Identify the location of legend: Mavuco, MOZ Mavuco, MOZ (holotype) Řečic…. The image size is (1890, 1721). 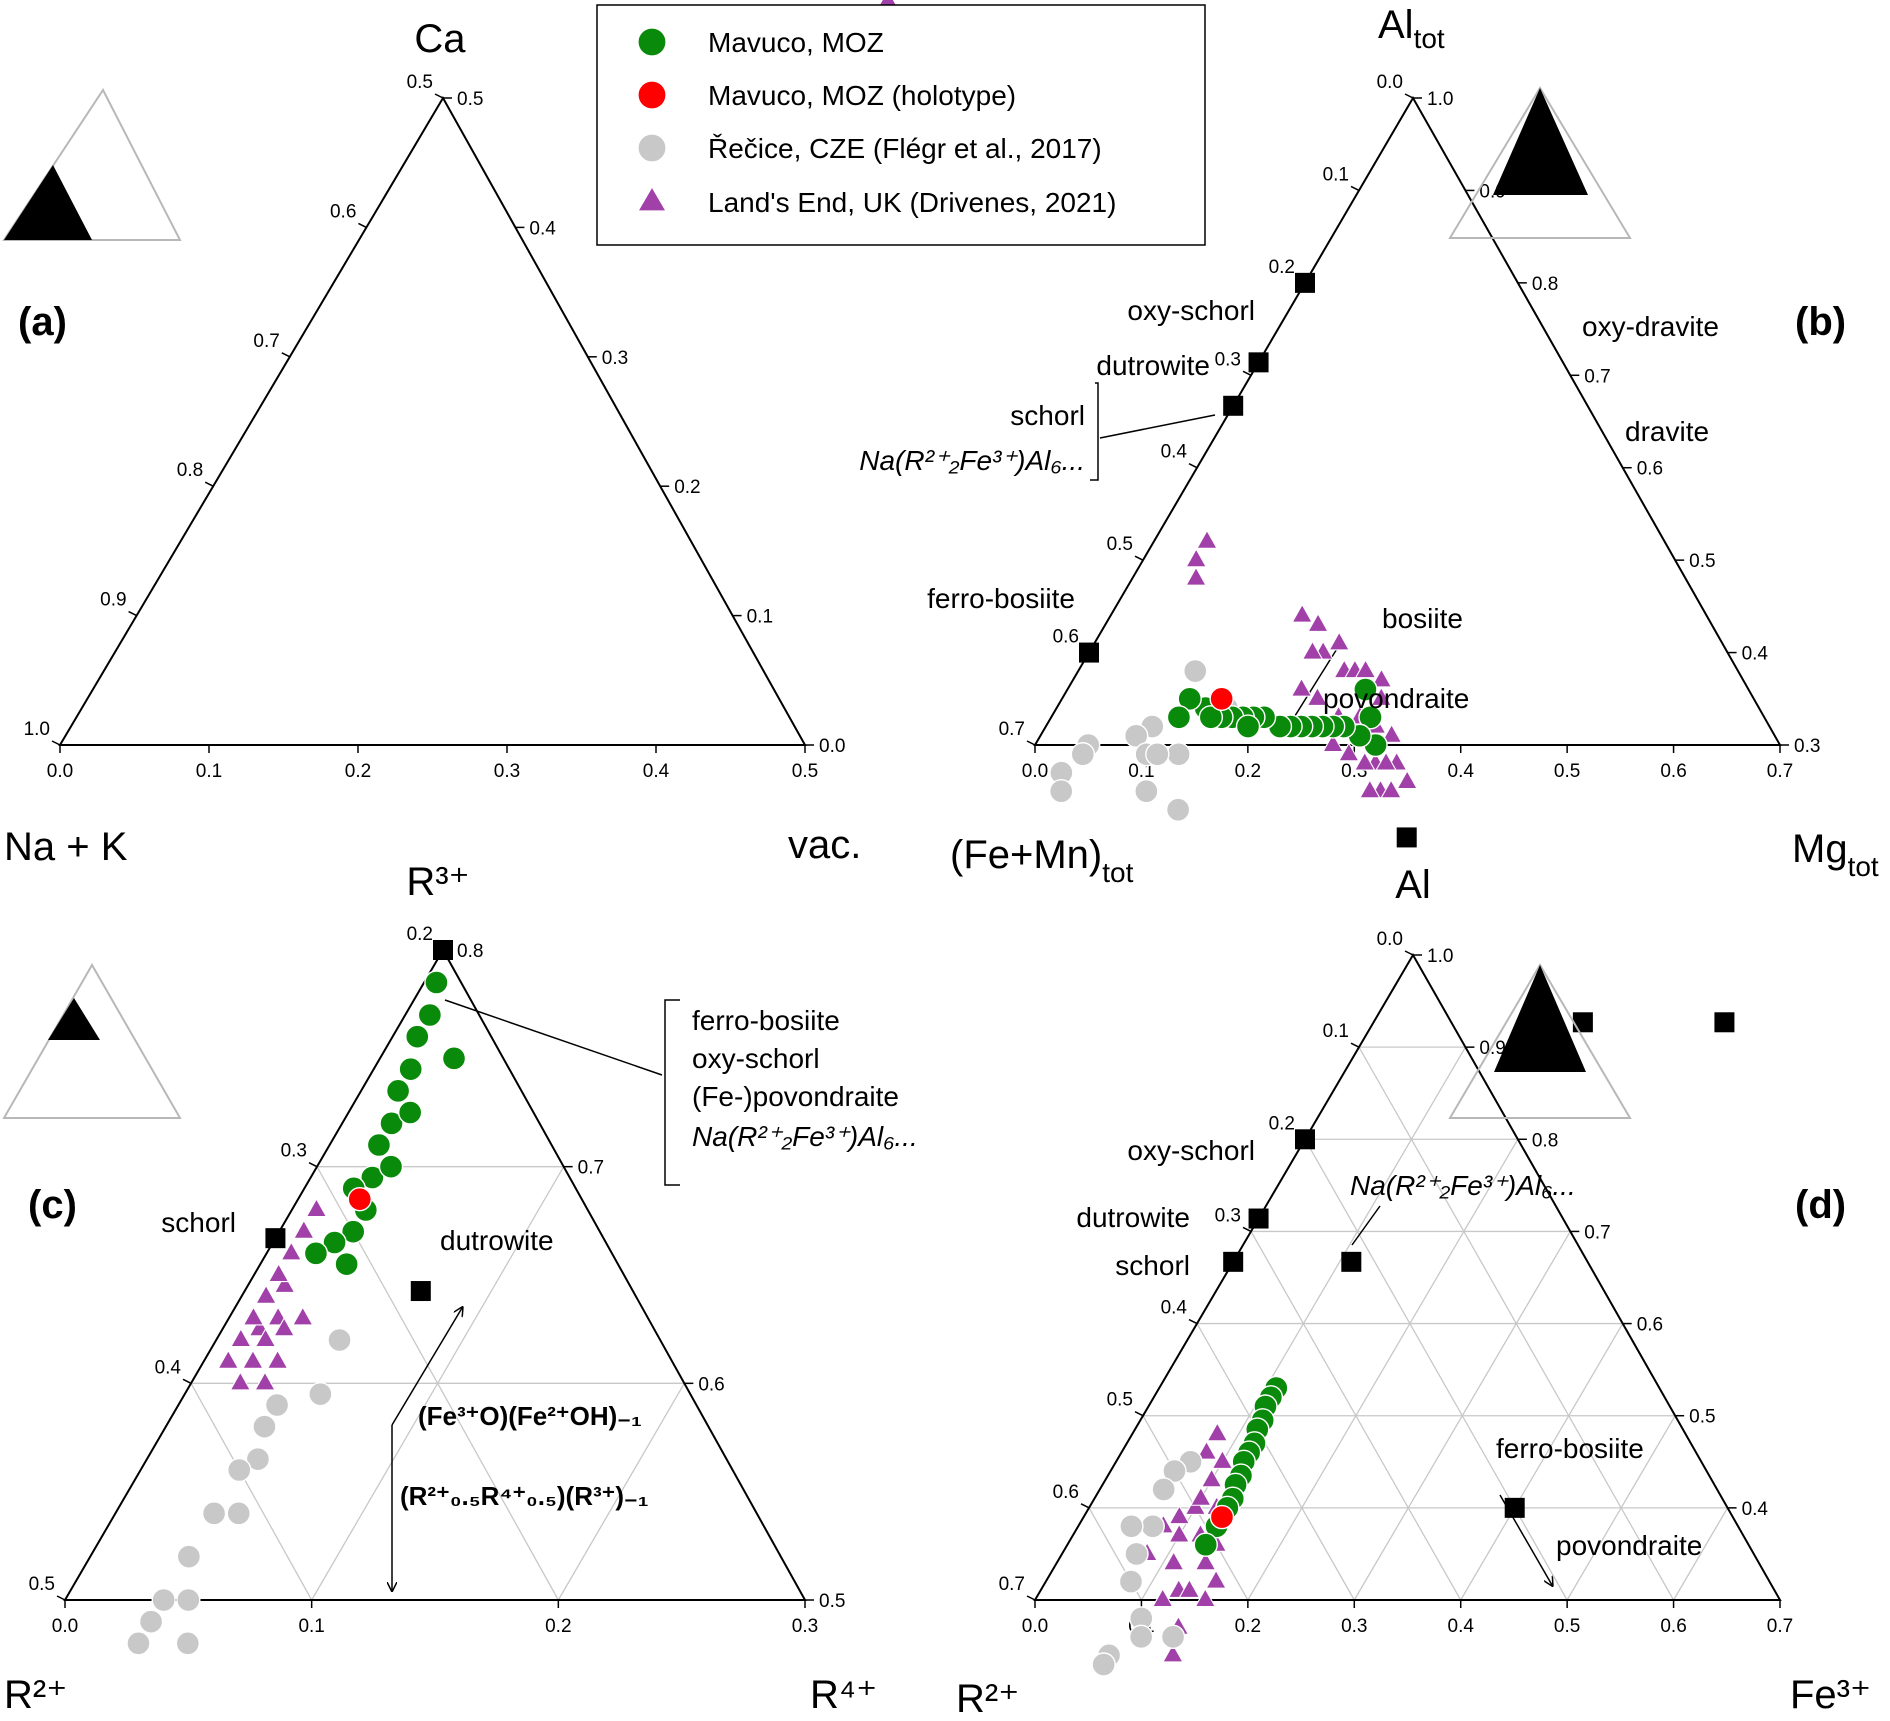
(901, 125).